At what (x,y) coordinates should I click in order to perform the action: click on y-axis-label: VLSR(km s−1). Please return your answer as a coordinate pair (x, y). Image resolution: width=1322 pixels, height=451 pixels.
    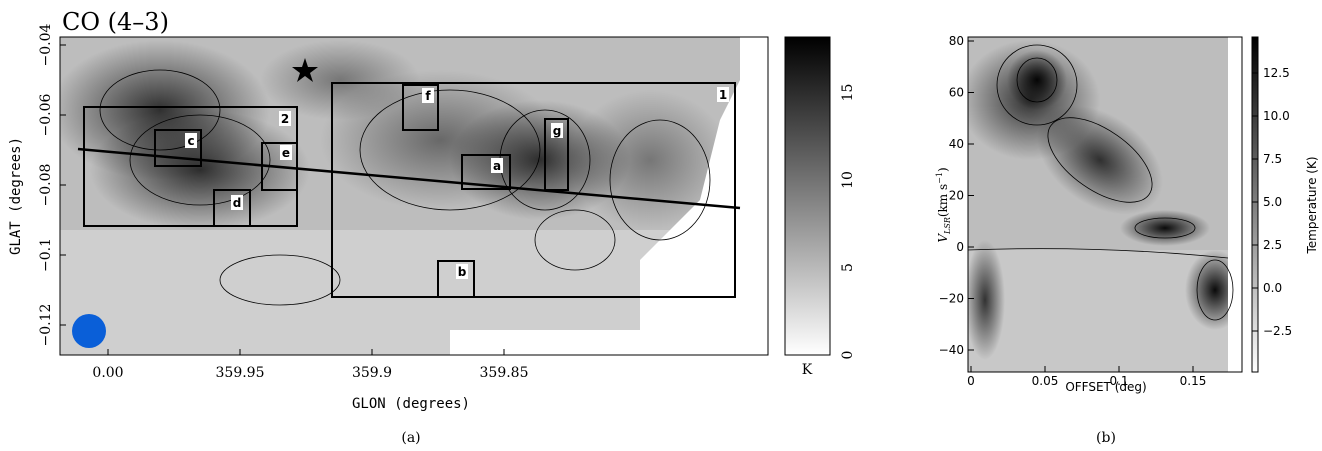
    Looking at the image, I should click on (943, 204).